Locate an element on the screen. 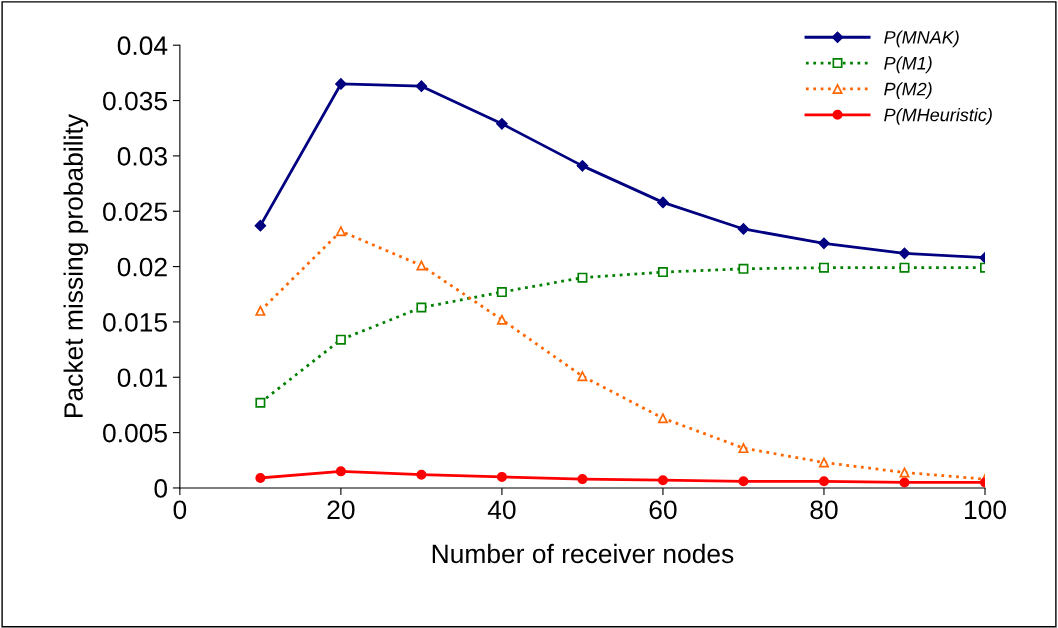  x-tick-label: 20 is located at coordinates (341, 510).